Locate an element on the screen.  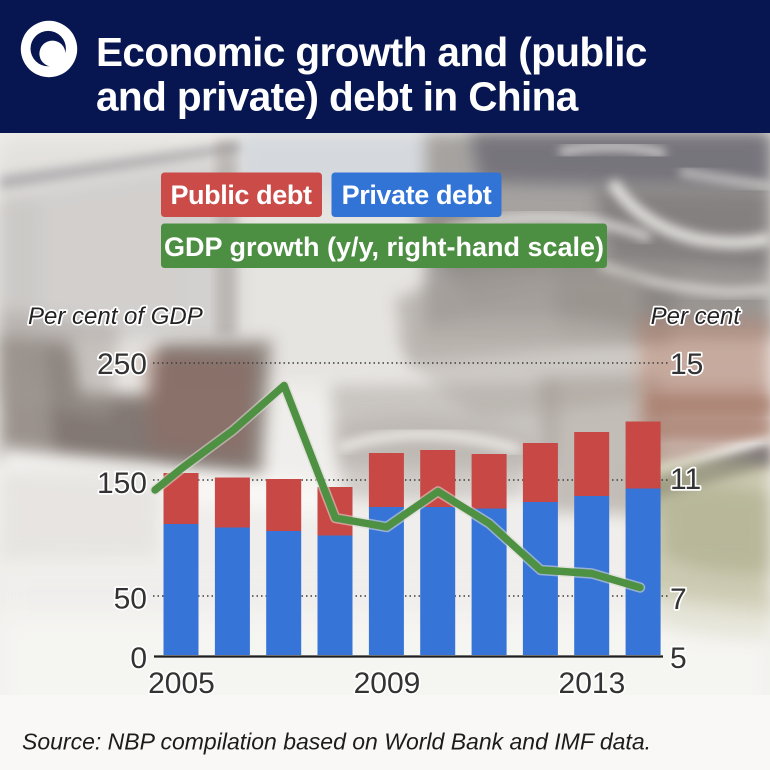
svg-text: 15 is located at coordinates (686, 364).